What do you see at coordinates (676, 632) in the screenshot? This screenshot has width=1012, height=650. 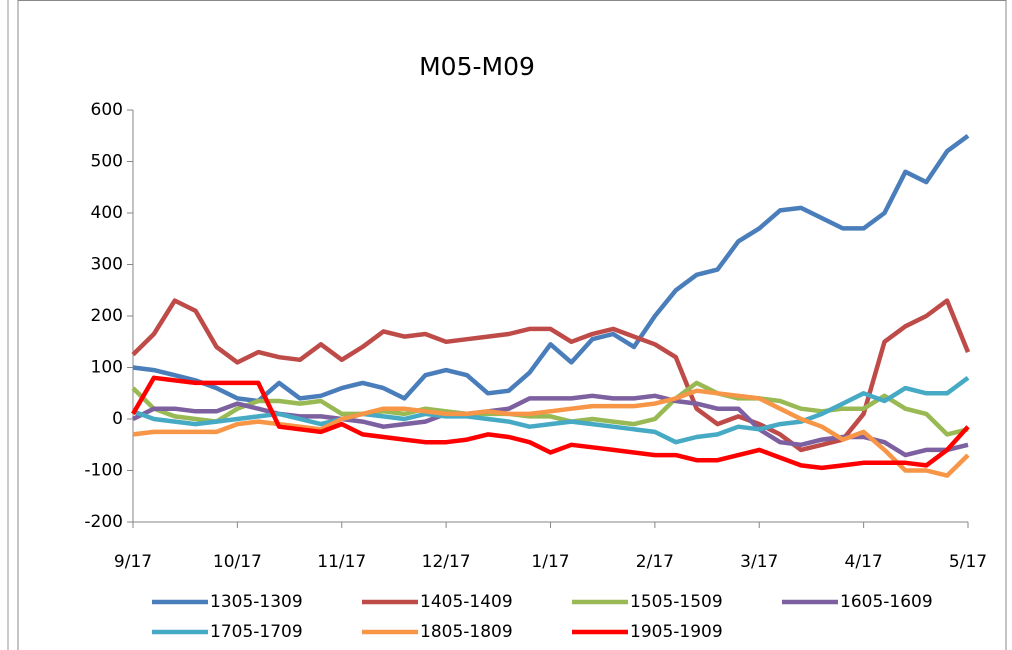 I see `legend-label: 1905-1909` at bounding box center [676, 632].